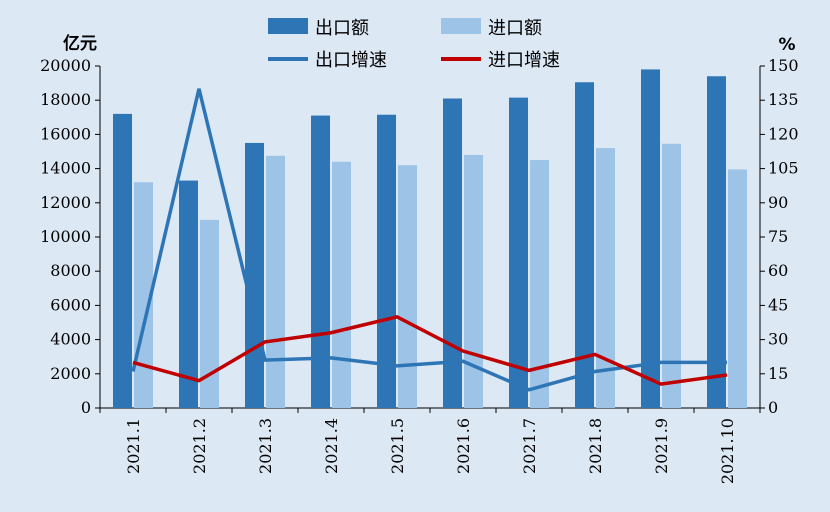 The width and height of the screenshot is (830, 512). Describe the element at coordinates (65, 236) in the screenshot. I see `left-tick-label: 10000` at that location.